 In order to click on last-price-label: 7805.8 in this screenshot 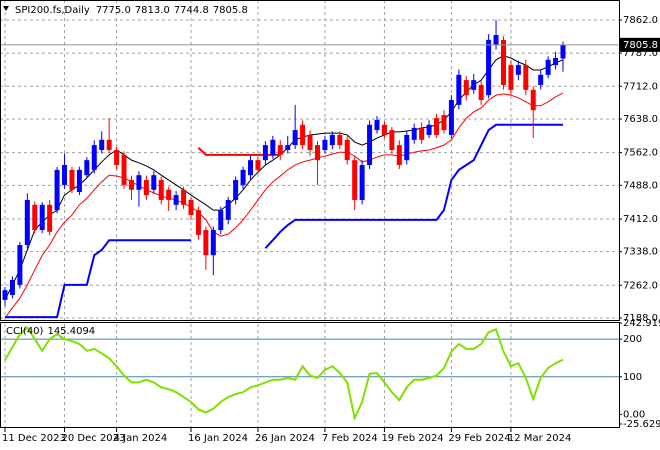, I will do `click(640, 45)`.